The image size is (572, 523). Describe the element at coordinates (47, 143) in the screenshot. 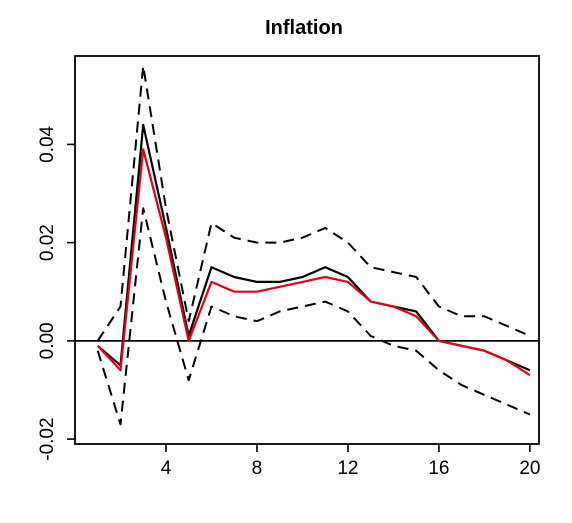

I see `y-tick-label: 0.04` at that location.